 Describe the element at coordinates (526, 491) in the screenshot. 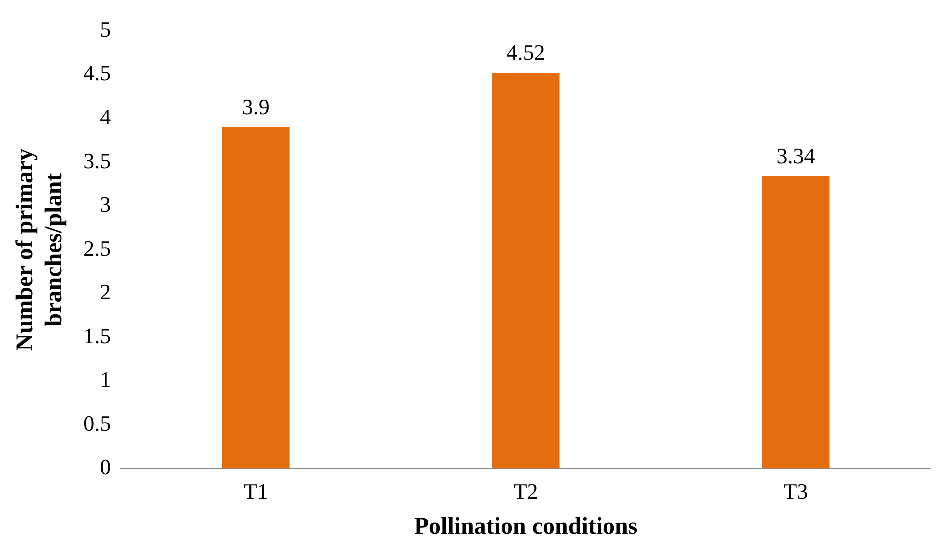

I see `x-tick-label: T2` at that location.